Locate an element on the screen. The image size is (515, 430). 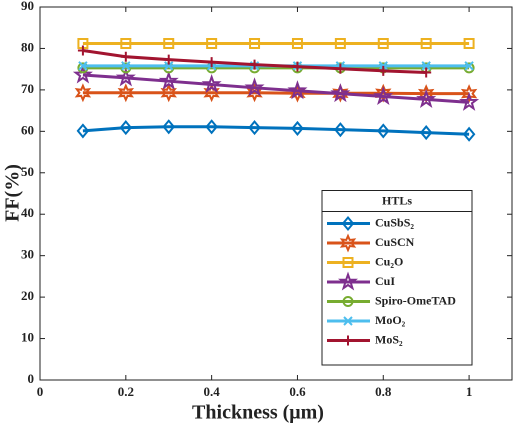
y-tick-label: 0 is located at coordinates (31, 378).